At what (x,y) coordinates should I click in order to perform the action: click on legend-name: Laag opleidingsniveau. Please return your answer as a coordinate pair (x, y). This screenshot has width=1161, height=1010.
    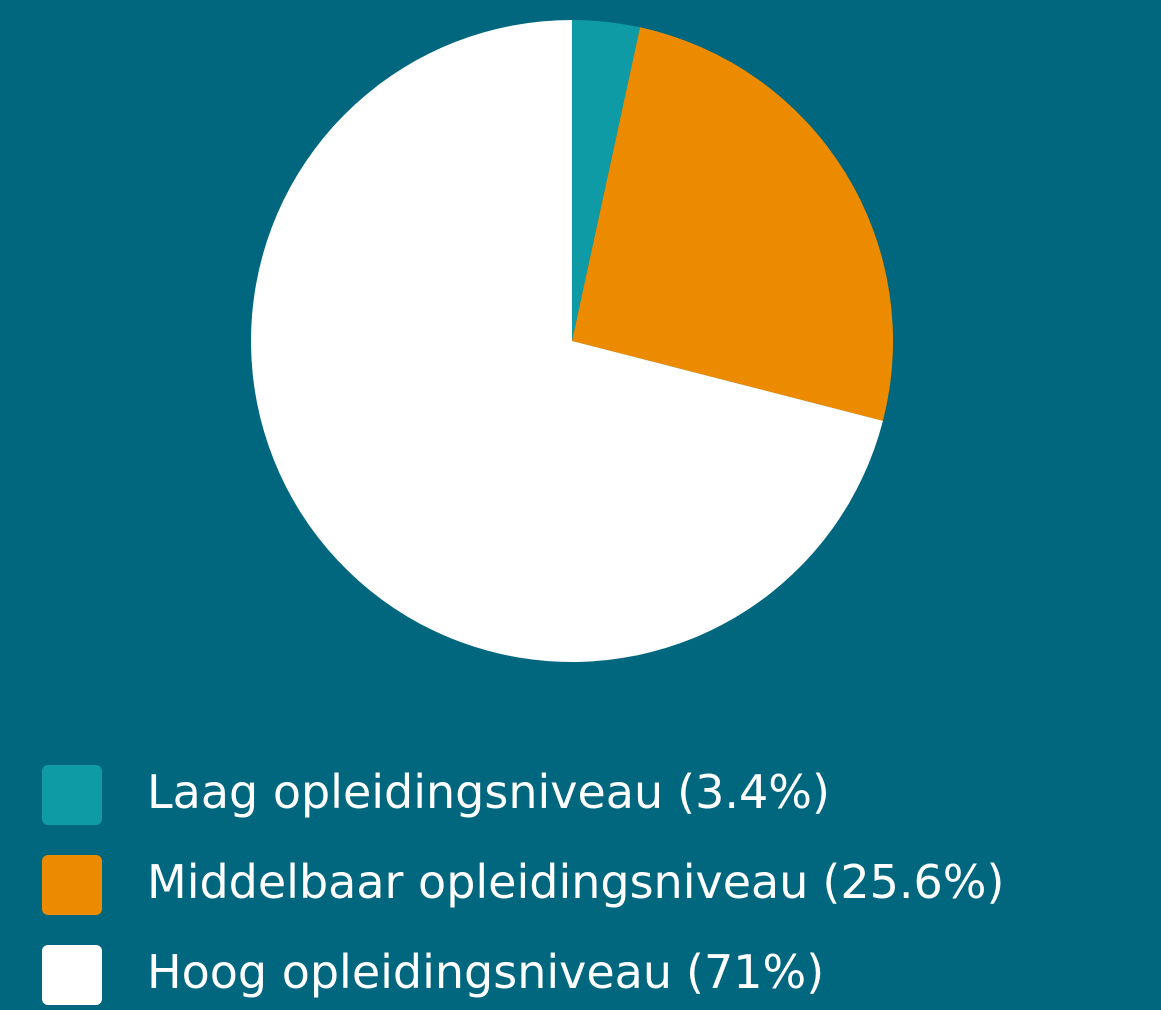
    Looking at the image, I should click on (405, 792).